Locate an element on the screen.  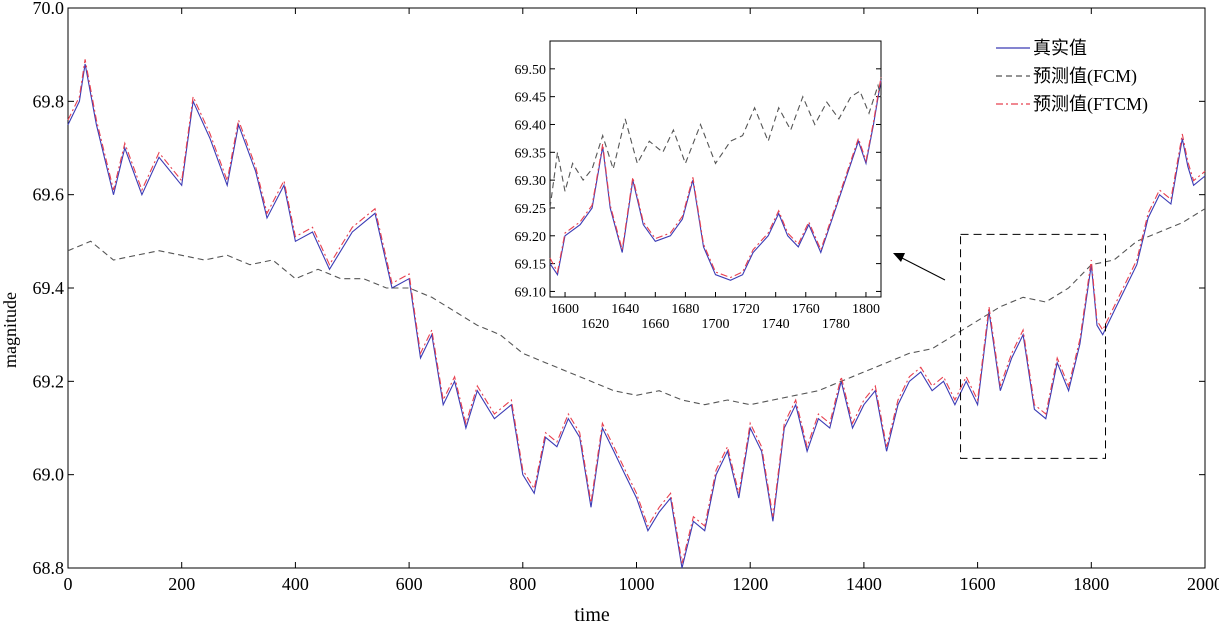
y-tick-label: 69.2 is located at coordinates (49, 381).